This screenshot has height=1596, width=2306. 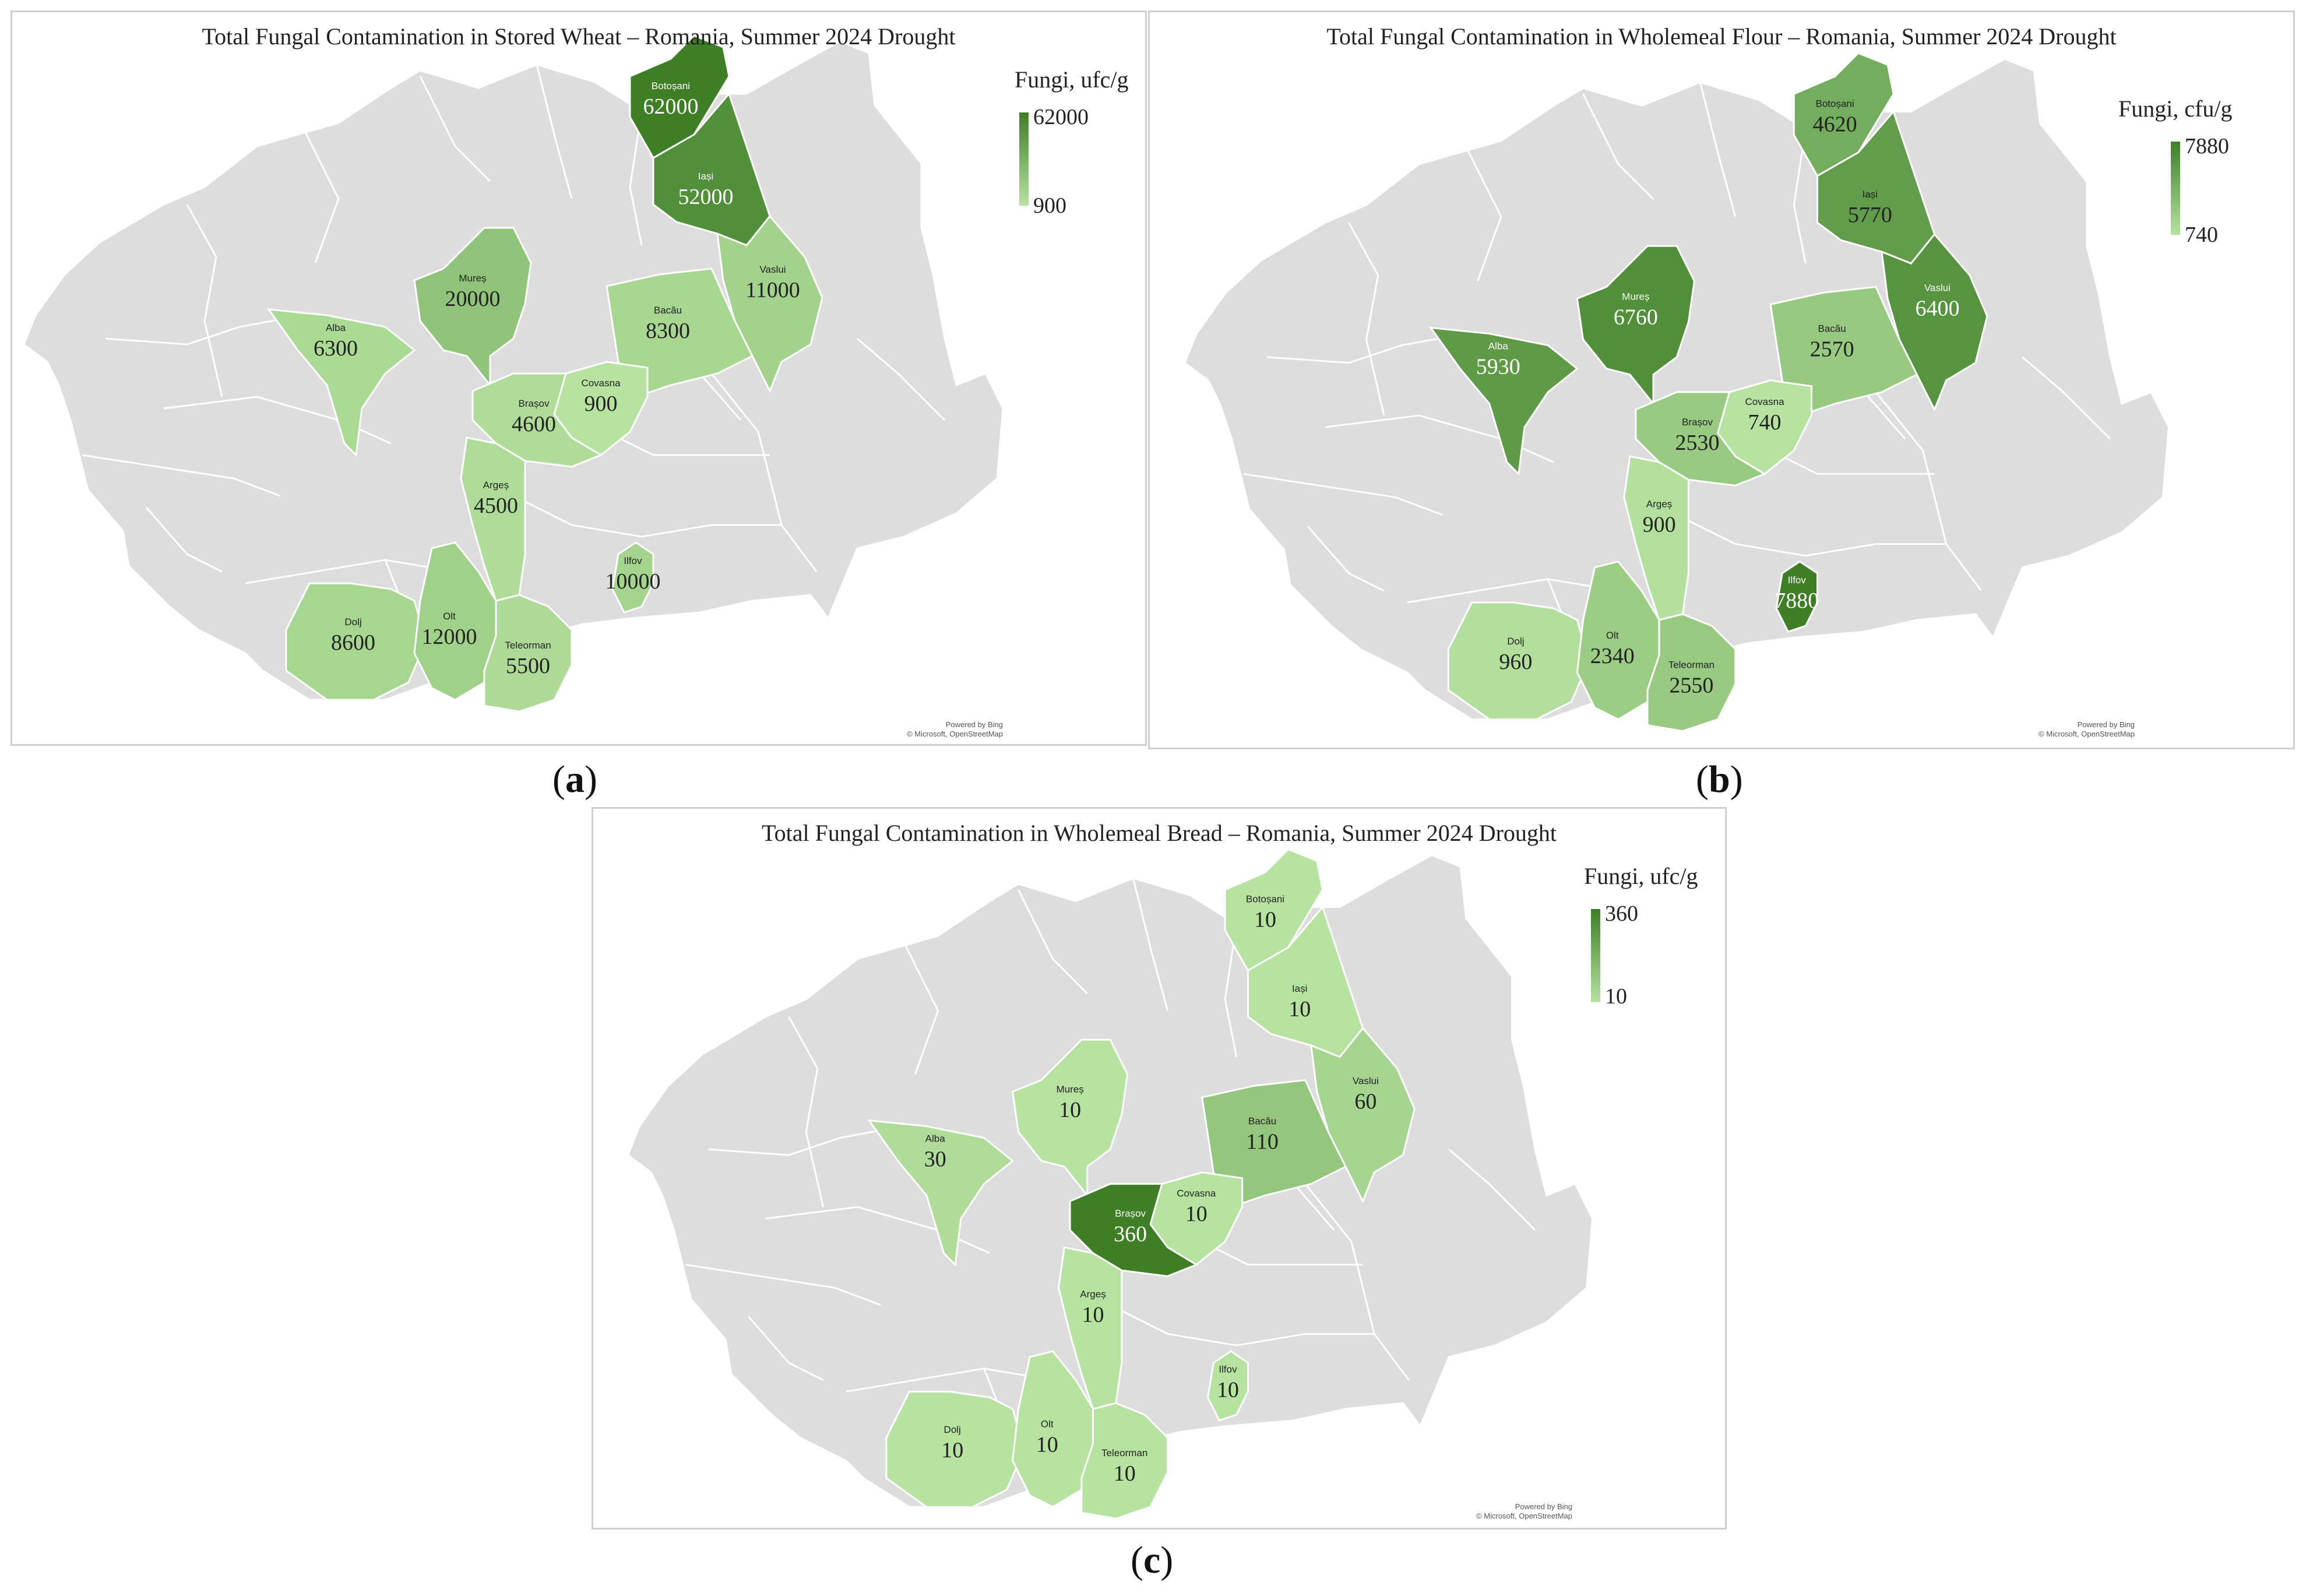 What do you see at coordinates (671, 106) in the screenshot?
I see `county-value-label: 62000` at bounding box center [671, 106].